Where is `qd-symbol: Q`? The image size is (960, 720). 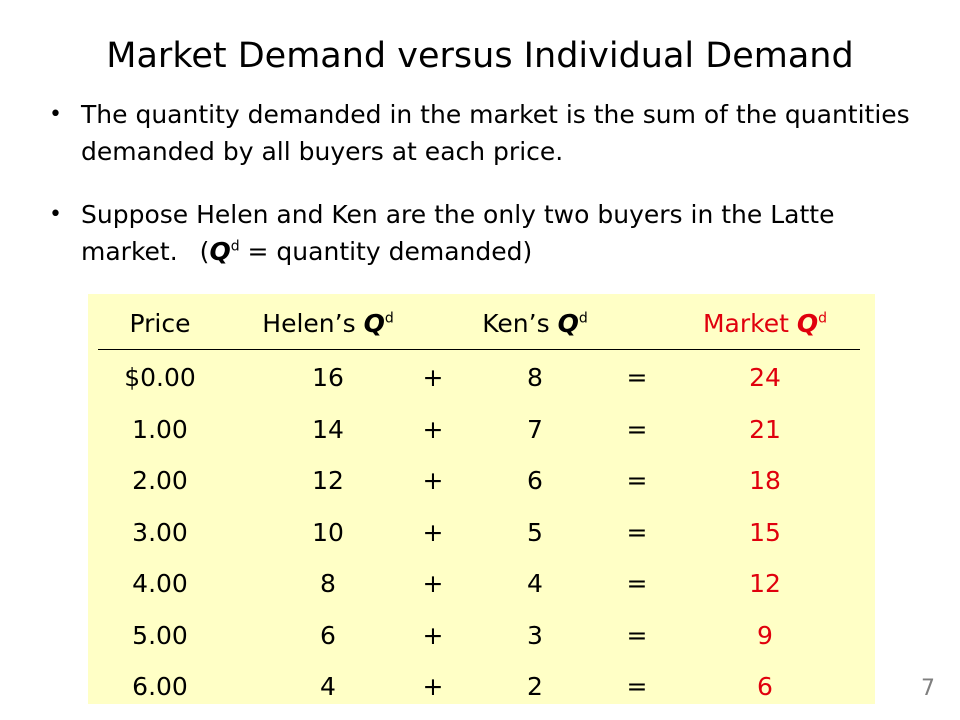 qd-symbol: Q is located at coordinates (220, 251).